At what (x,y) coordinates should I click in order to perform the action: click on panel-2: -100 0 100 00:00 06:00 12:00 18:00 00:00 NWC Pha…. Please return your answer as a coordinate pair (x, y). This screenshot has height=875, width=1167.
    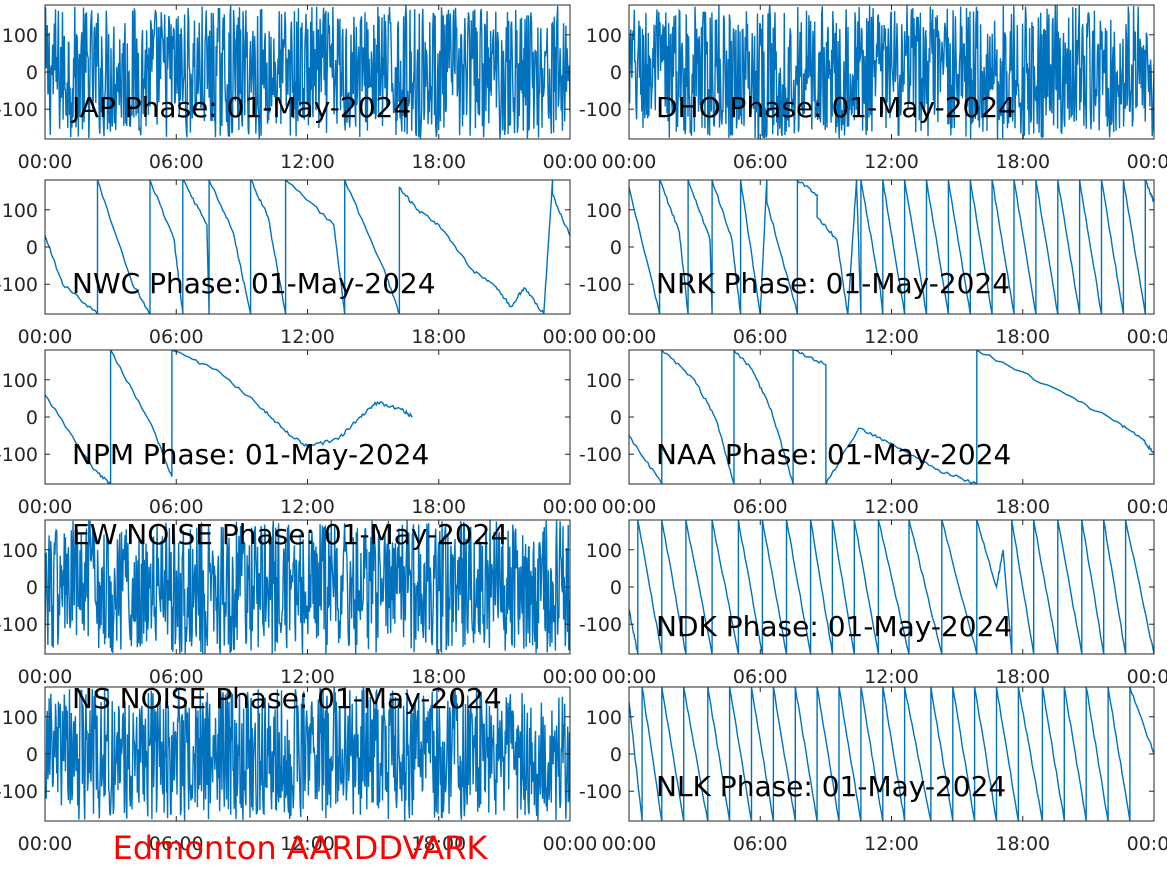
    Looking at the image, I should click on (299, 263).